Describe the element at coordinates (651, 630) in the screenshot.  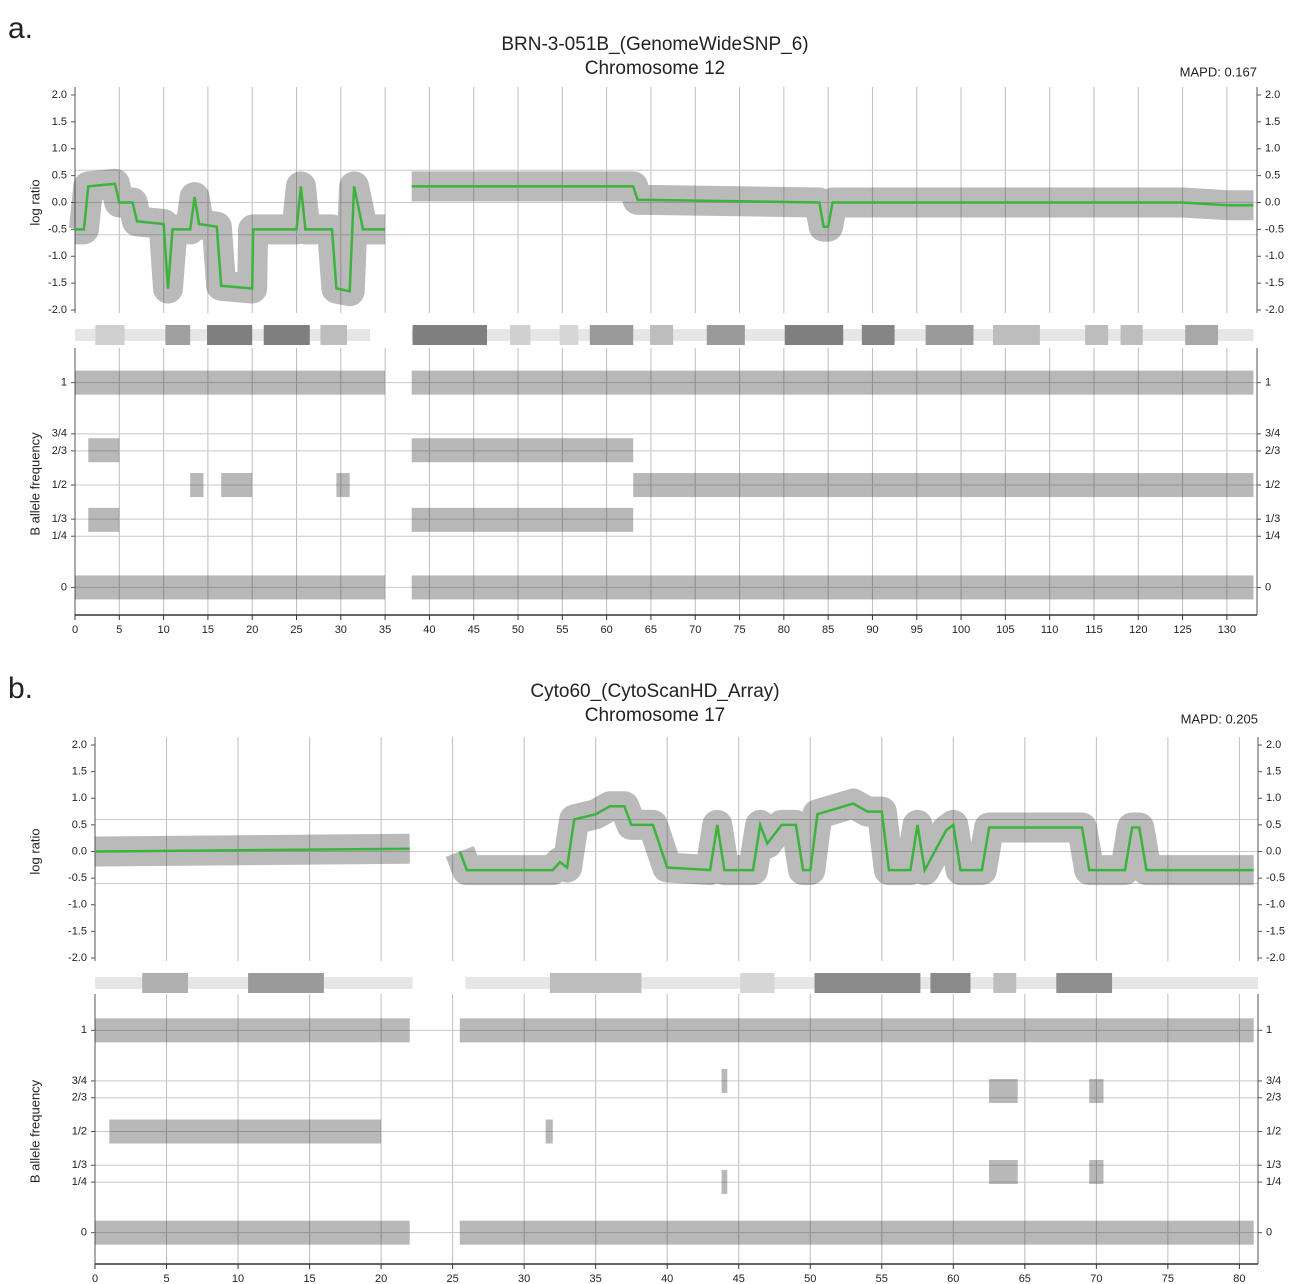
I see `x-tick-label: 65` at that location.